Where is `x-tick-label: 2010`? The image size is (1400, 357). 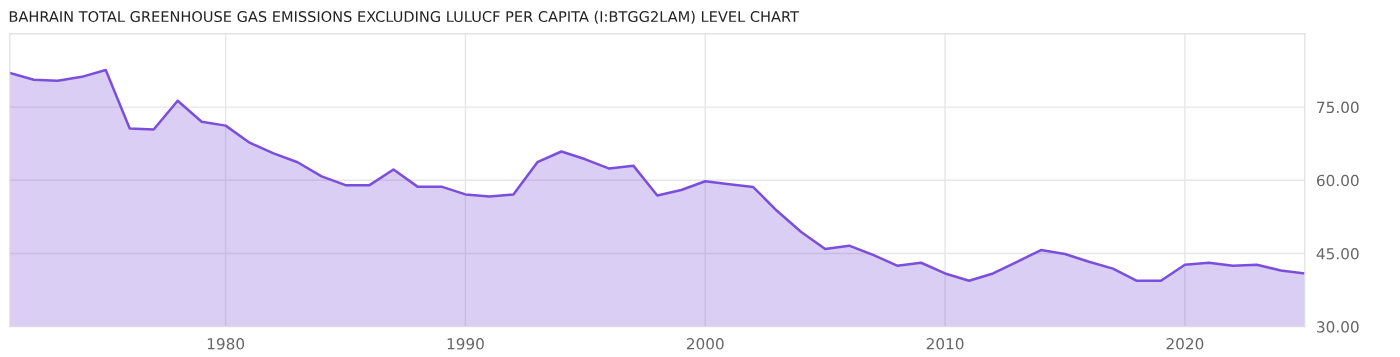 x-tick-label: 2010 is located at coordinates (945, 344).